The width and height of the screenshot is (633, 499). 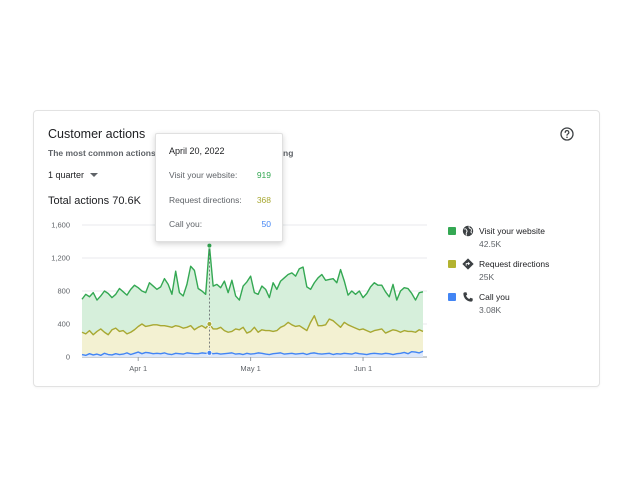 I want to click on legend-item-call: Call you 3.08K, so click(x=513, y=305).